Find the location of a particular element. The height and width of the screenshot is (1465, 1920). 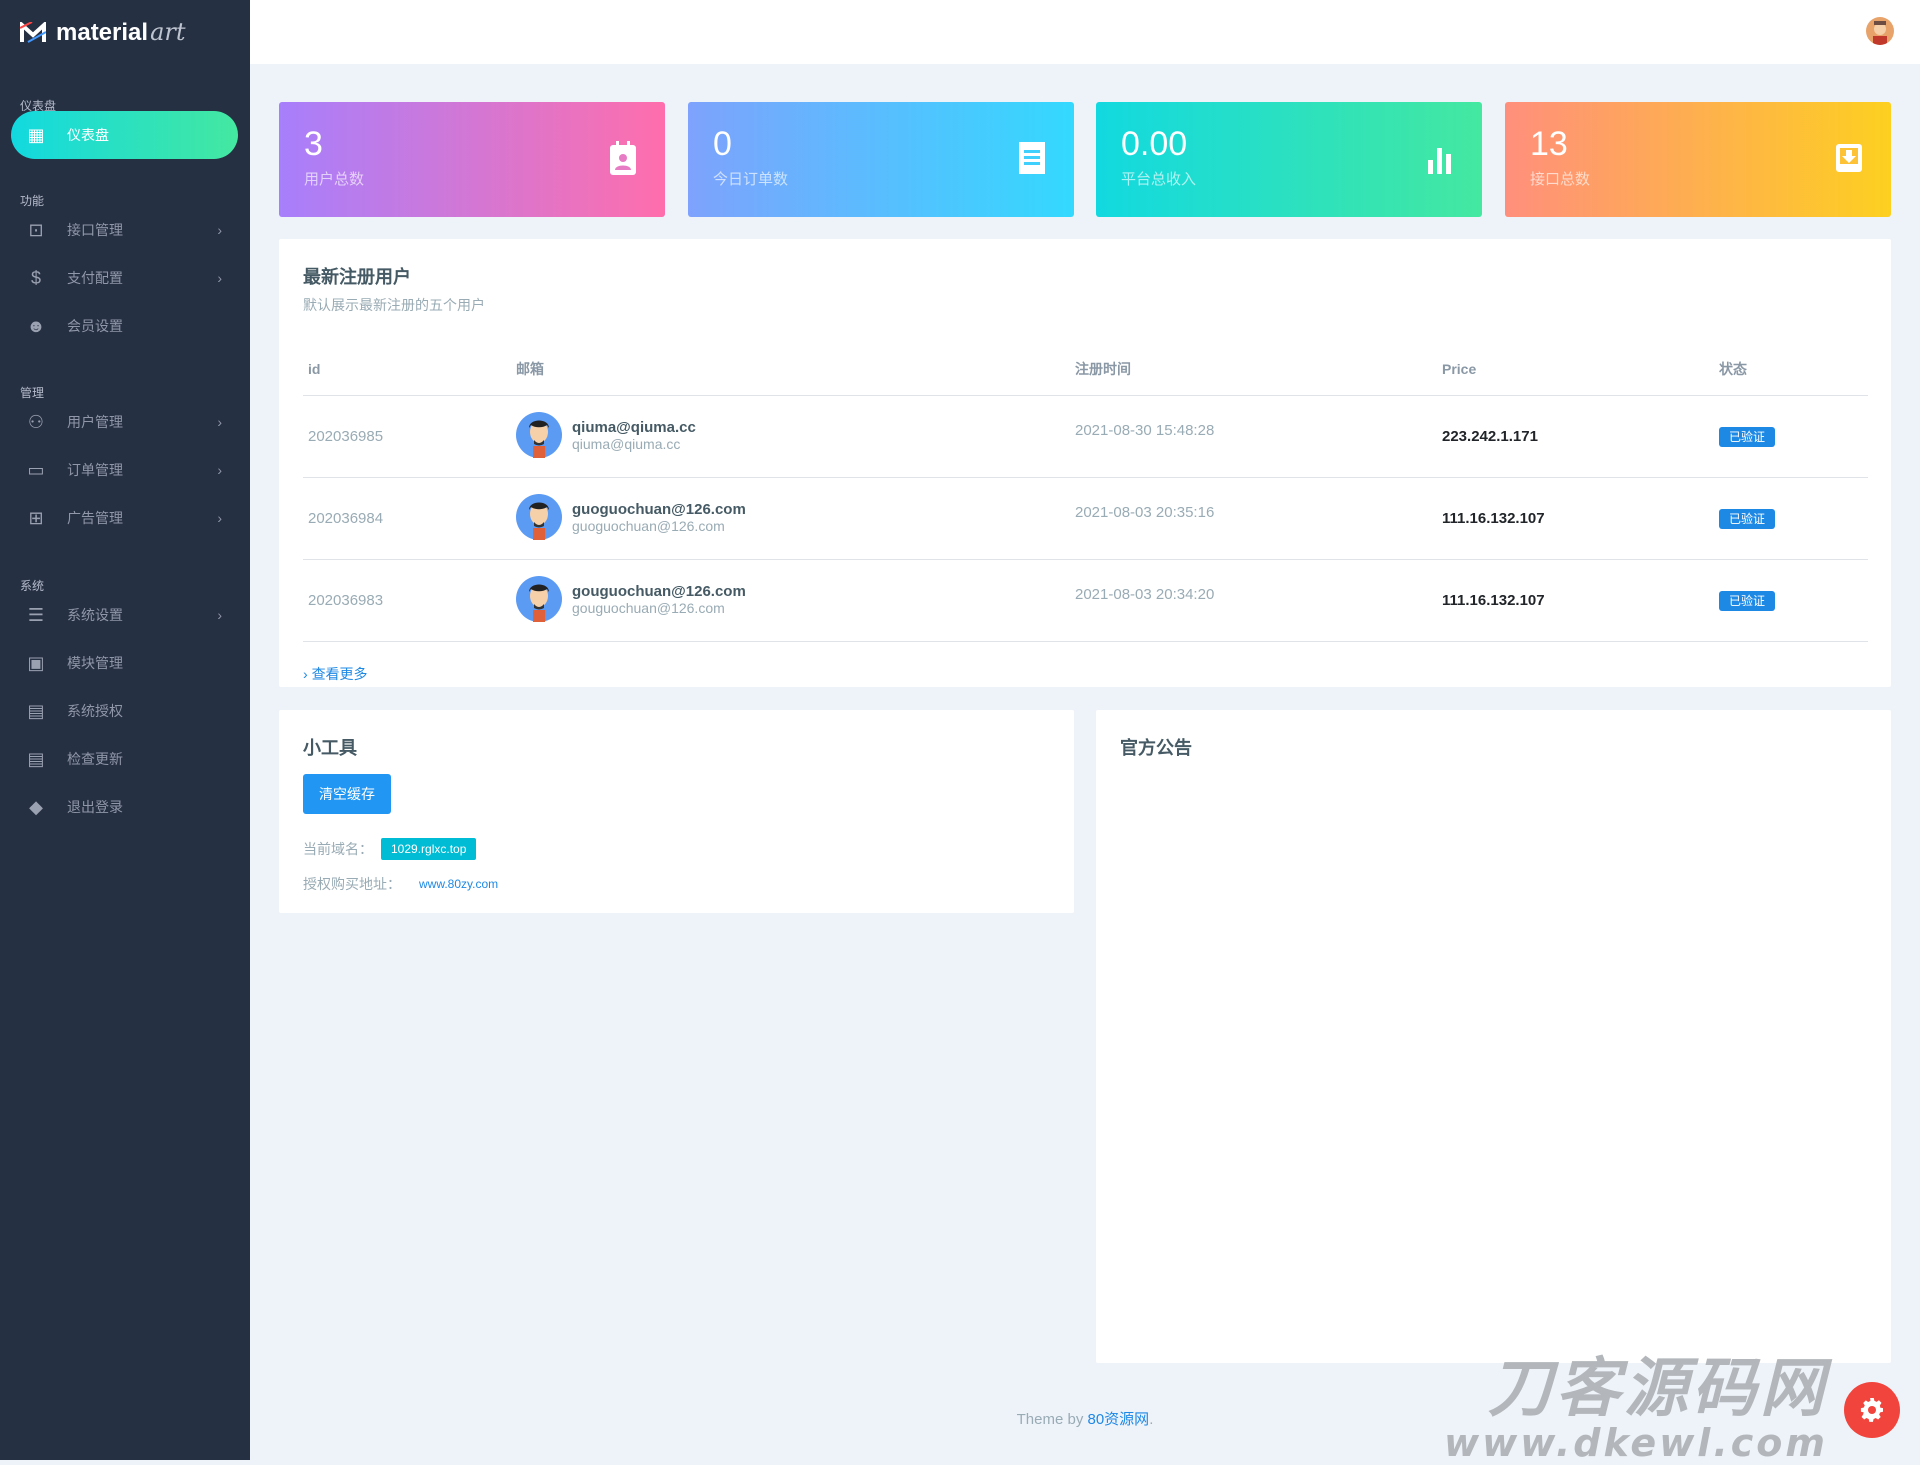

clear-cache-button: 清空缓存 is located at coordinates (347, 794).